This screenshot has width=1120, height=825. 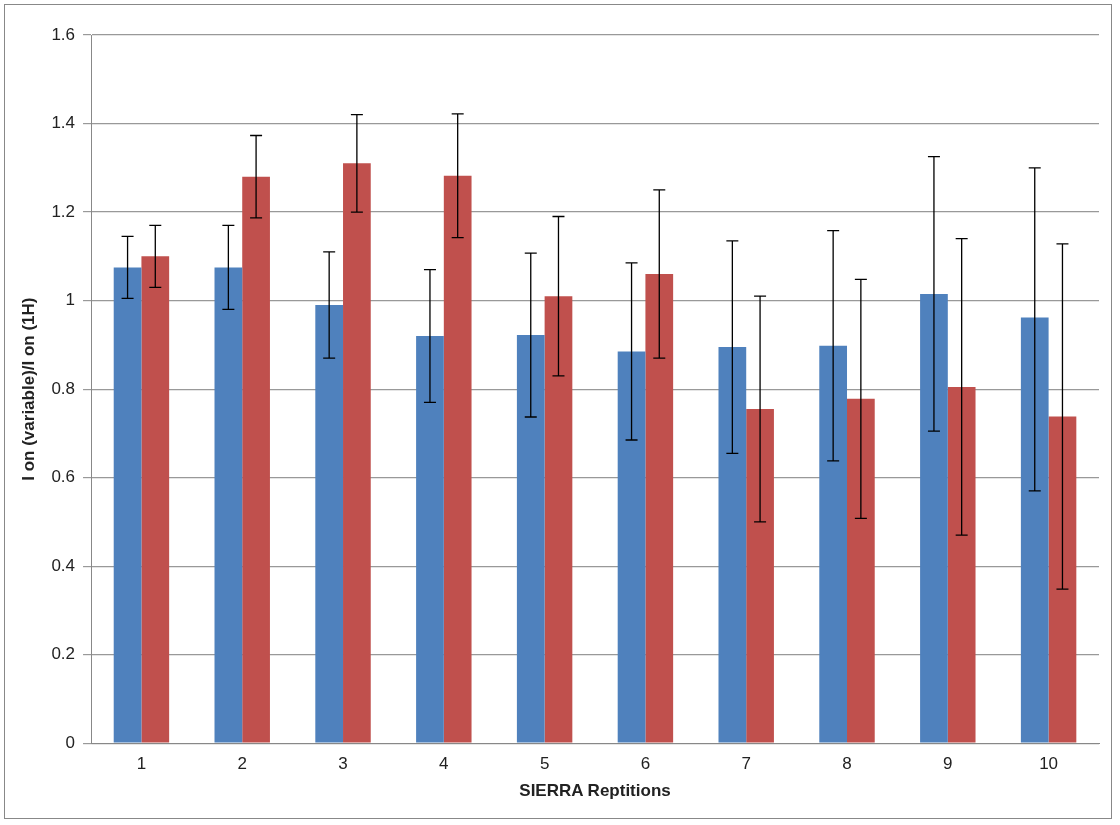 I want to click on y-tick-label: 1.2, so click(x=63, y=211).